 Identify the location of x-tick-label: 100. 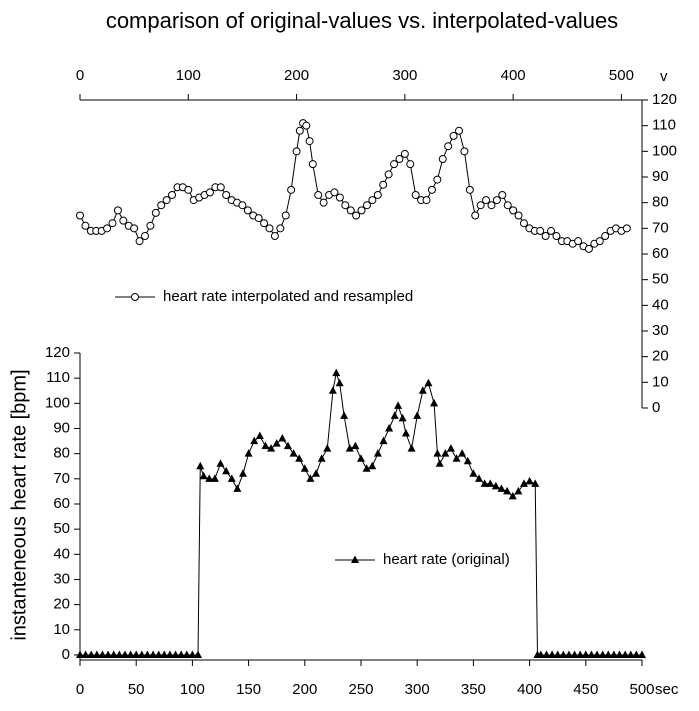
(192, 689).